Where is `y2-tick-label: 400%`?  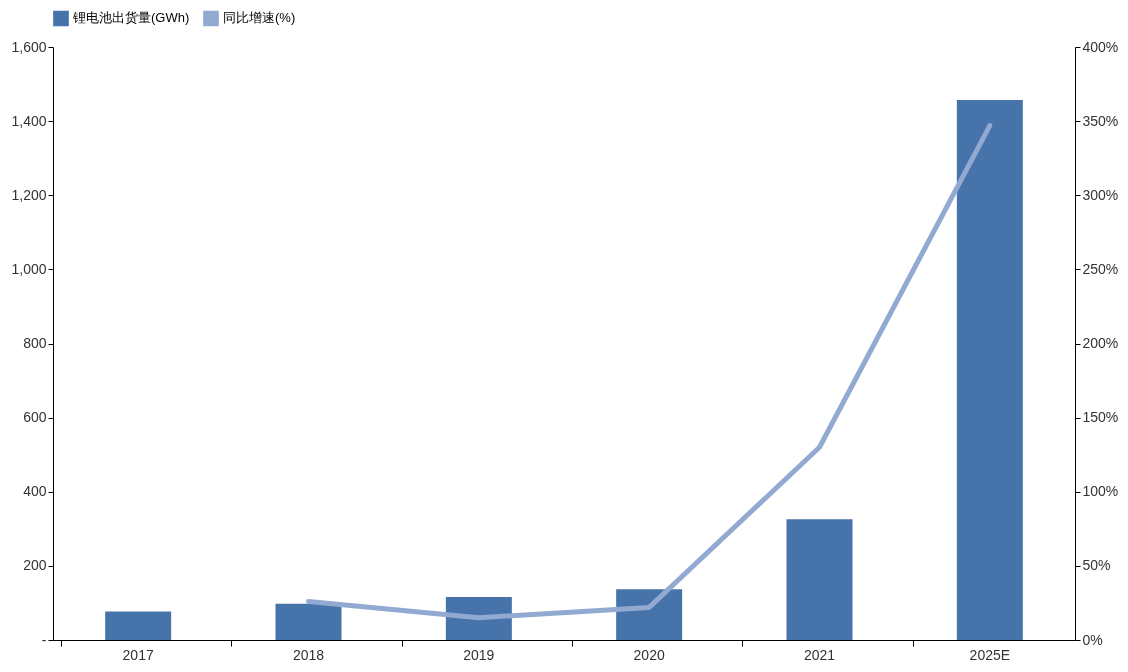 y2-tick-label: 400% is located at coordinates (1100, 46).